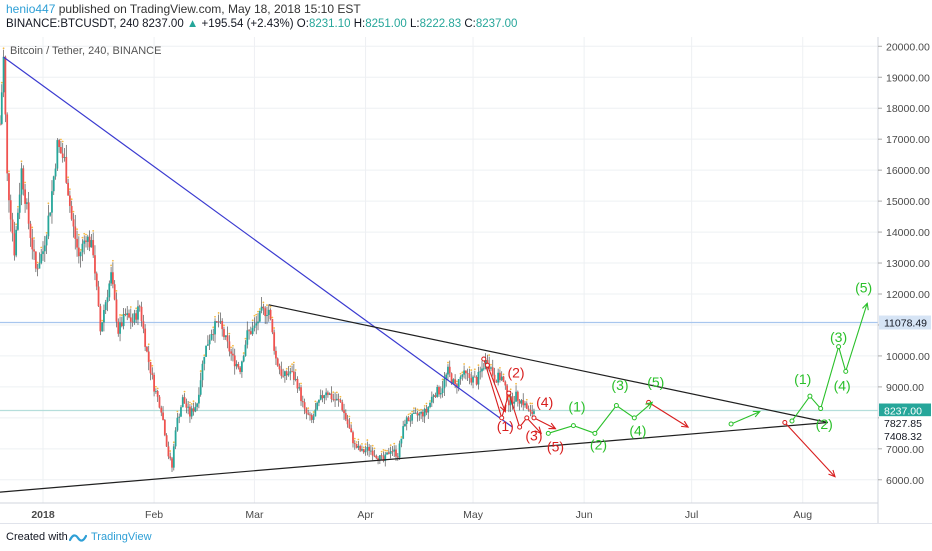  What do you see at coordinates (121, 537) in the screenshot?
I see `tradingview-link: TradingView` at bounding box center [121, 537].